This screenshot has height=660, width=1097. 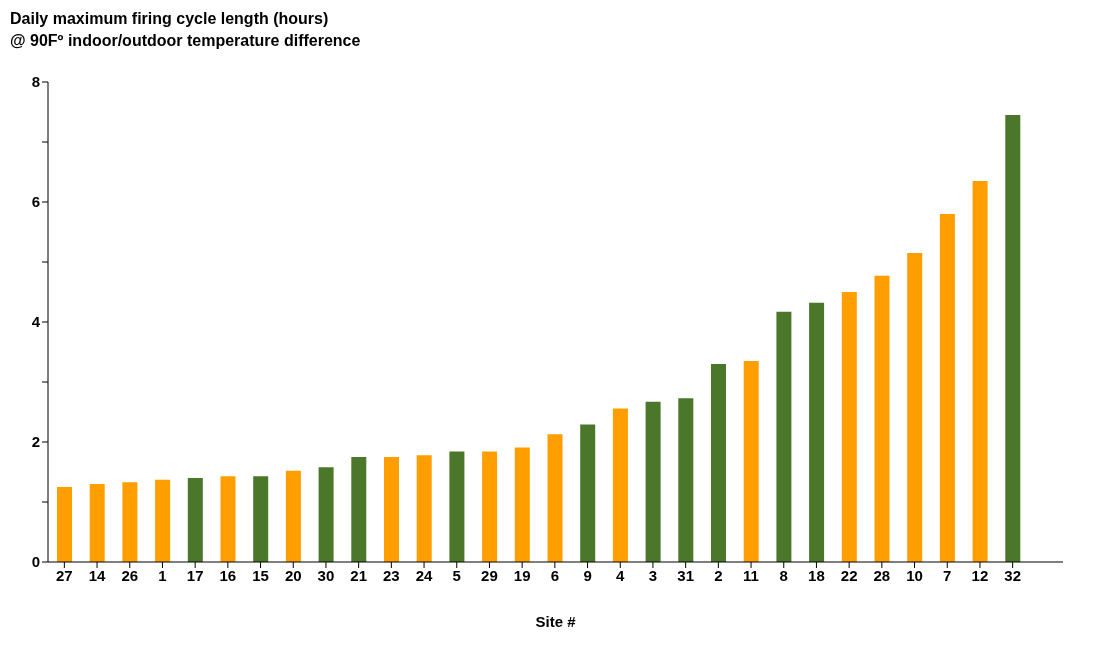 What do you see at coordinates (170, 19) in the screenshot?
I see `chart-title: Daily maximum firing cycle length (hours)` at bounding box center [170, 19].